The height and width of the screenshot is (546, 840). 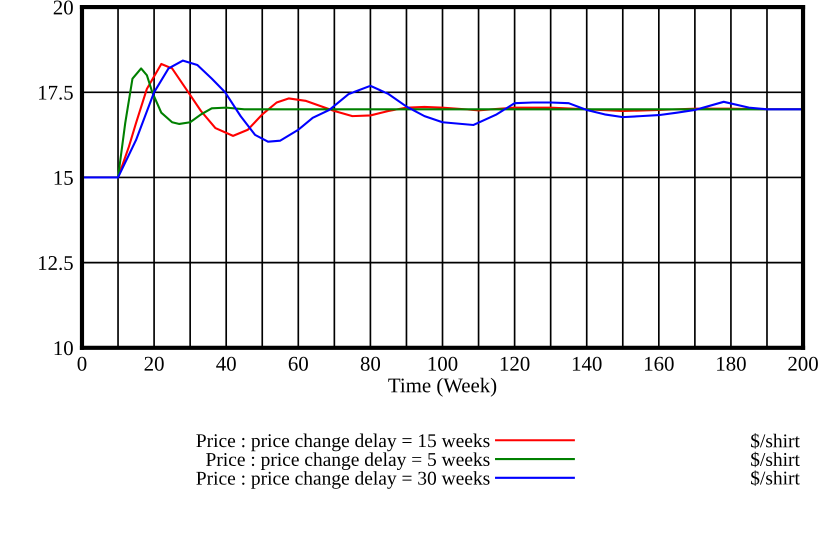 I want to click on y-tick-label: 15, so click(x=63, y=177).